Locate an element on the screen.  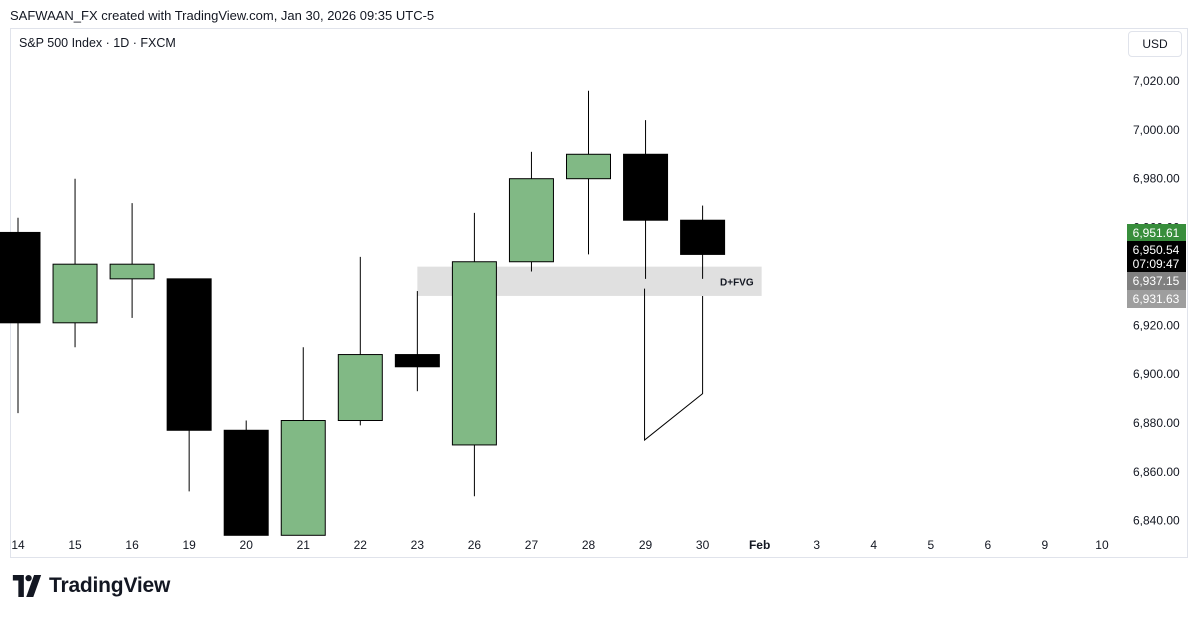
price-label-countdown: 07:09:47 is located at coordinates (1156, 264).